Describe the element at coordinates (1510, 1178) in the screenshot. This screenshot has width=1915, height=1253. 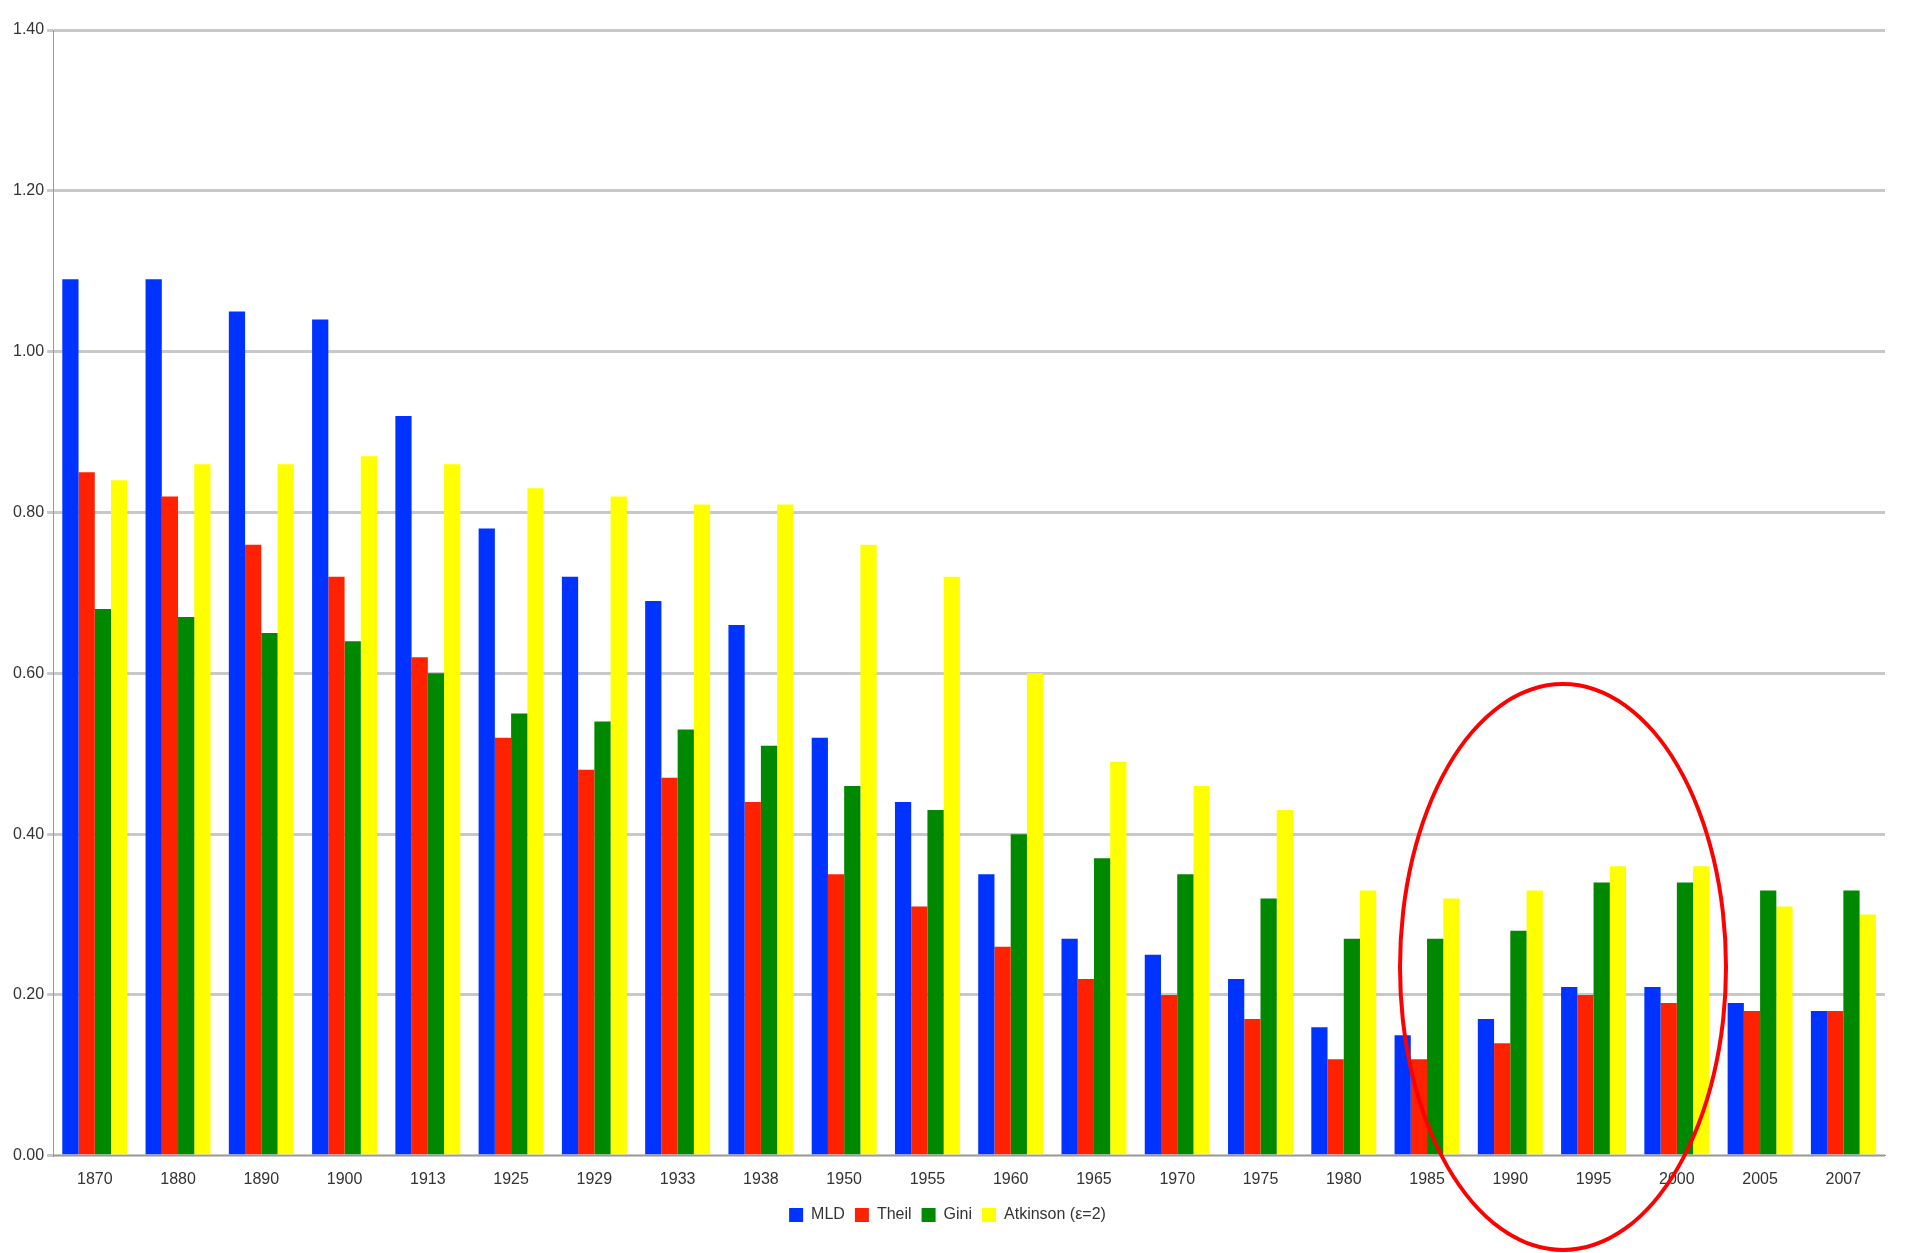
I see `x-tick-label: 1990` at that location.